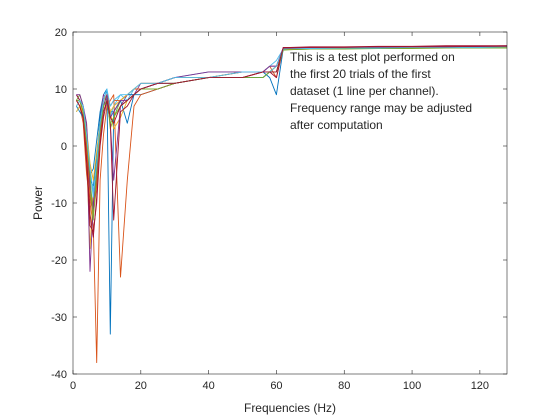 This screenshot has height=420, width=560. I want to click on x-axis-label: Frequencies (Hz), so click(290, 408).